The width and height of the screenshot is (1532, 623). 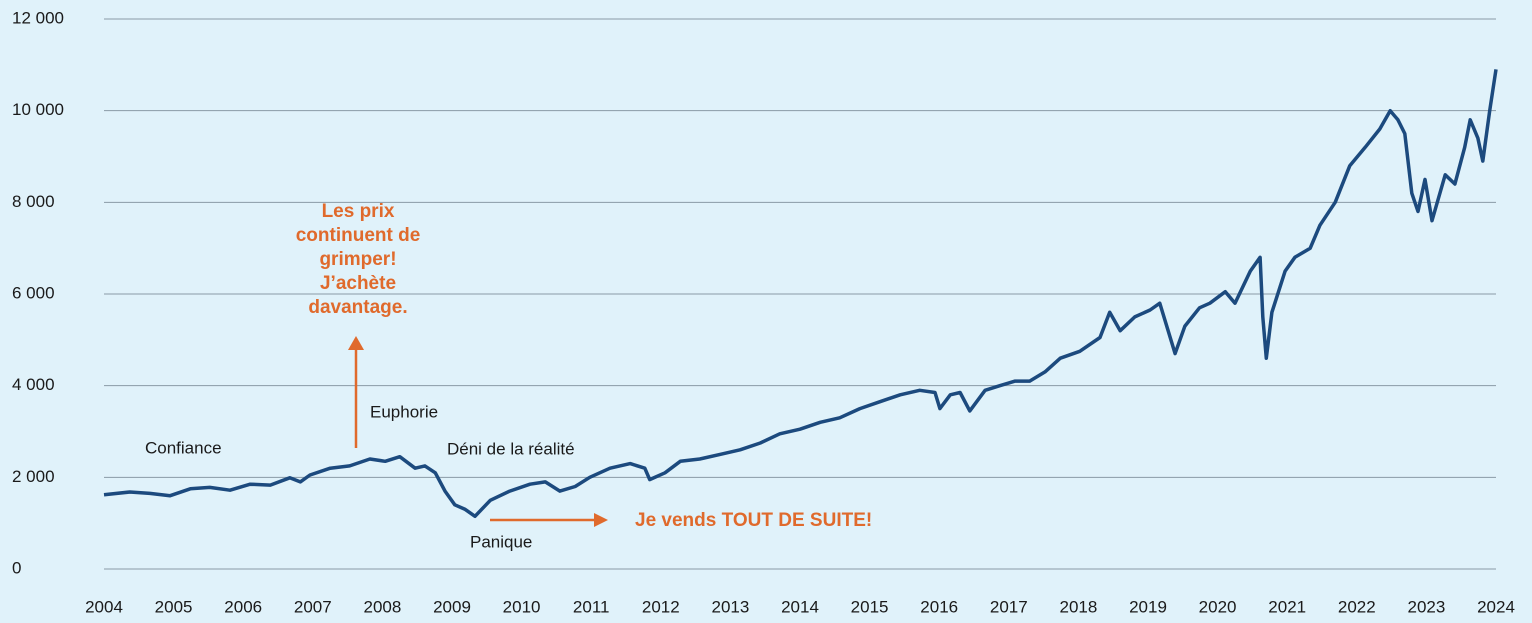 I want to click on x-tick-label: 2021, so click(x=1287, y=606).